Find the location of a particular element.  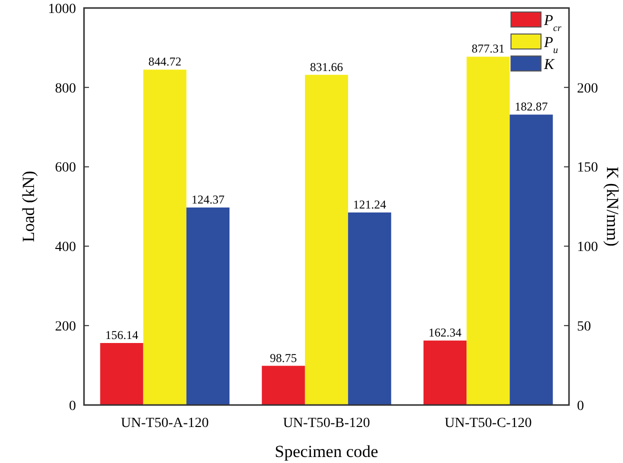

y2-tick-label: 0 is located at coordinates (580, 406).